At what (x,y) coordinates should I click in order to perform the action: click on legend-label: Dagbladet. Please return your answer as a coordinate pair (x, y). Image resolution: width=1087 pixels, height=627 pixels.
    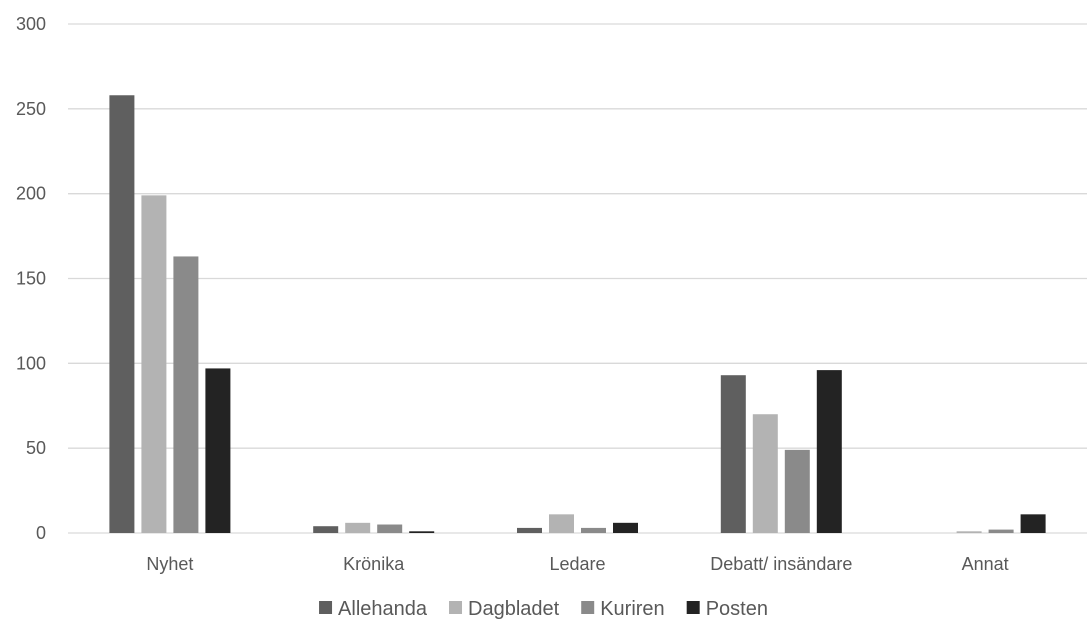
    Looking at the image, I should click on (514, 609).